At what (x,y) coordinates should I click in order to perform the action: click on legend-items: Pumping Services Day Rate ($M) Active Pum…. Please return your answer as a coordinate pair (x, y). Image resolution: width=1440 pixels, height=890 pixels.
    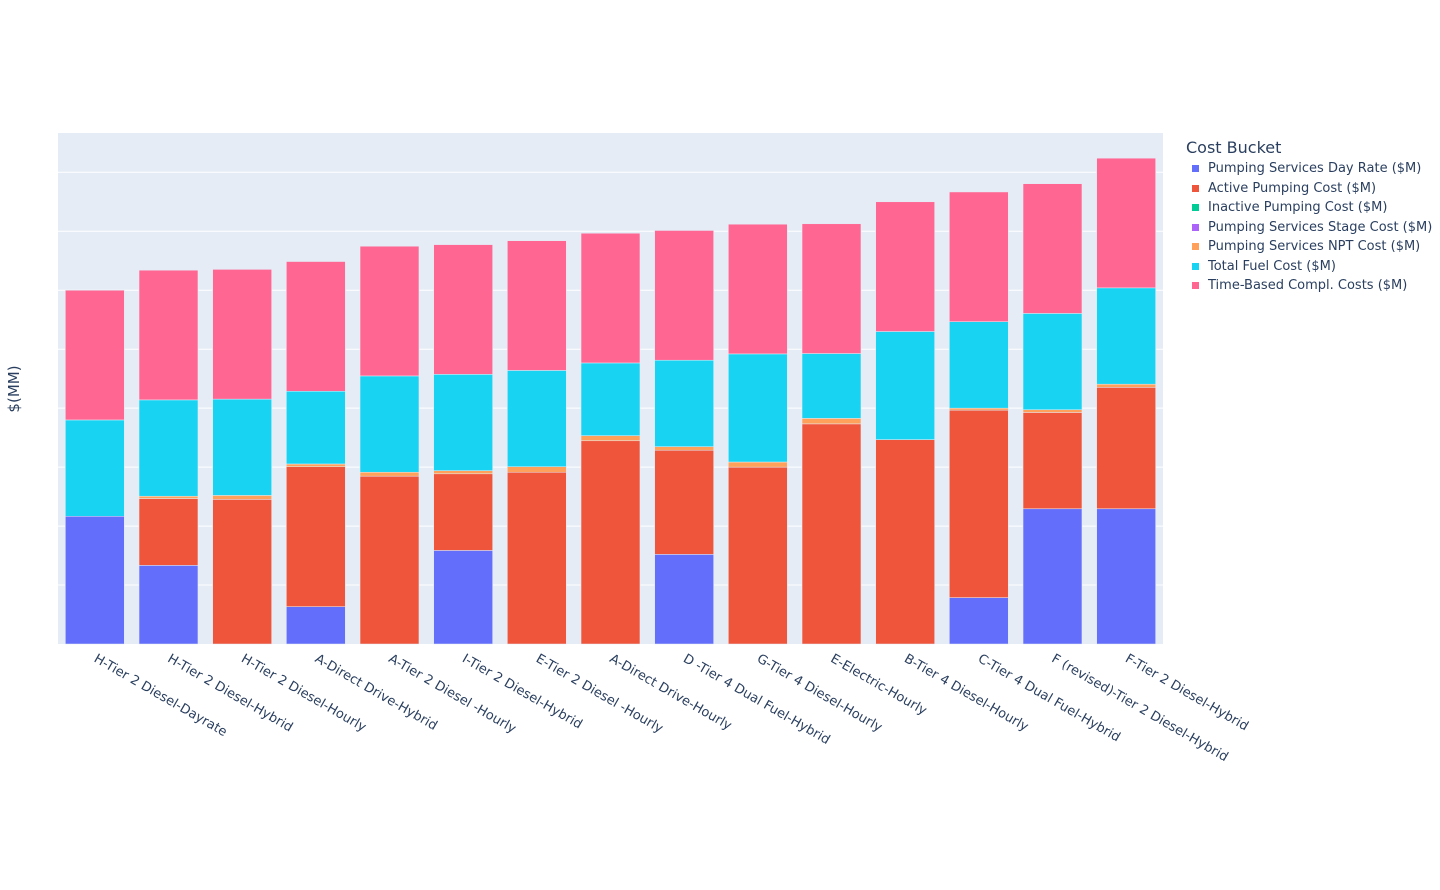
    Looking at the image, I should click on (1313, 227).